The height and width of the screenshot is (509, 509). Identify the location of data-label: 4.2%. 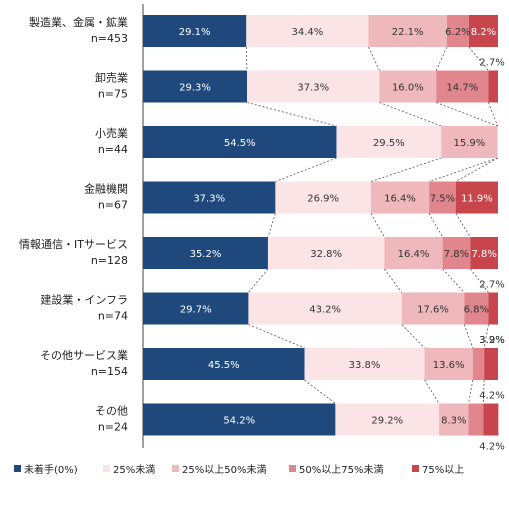
(491, 396).